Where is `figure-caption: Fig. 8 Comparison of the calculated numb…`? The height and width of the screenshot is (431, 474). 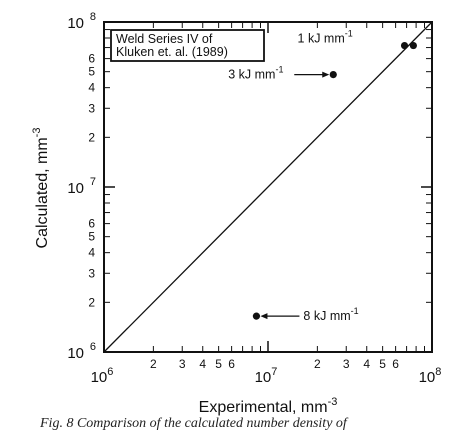 figure-caption: Fig. 8 Comparison of the calculated numb… is located at coordinates (193, 423).